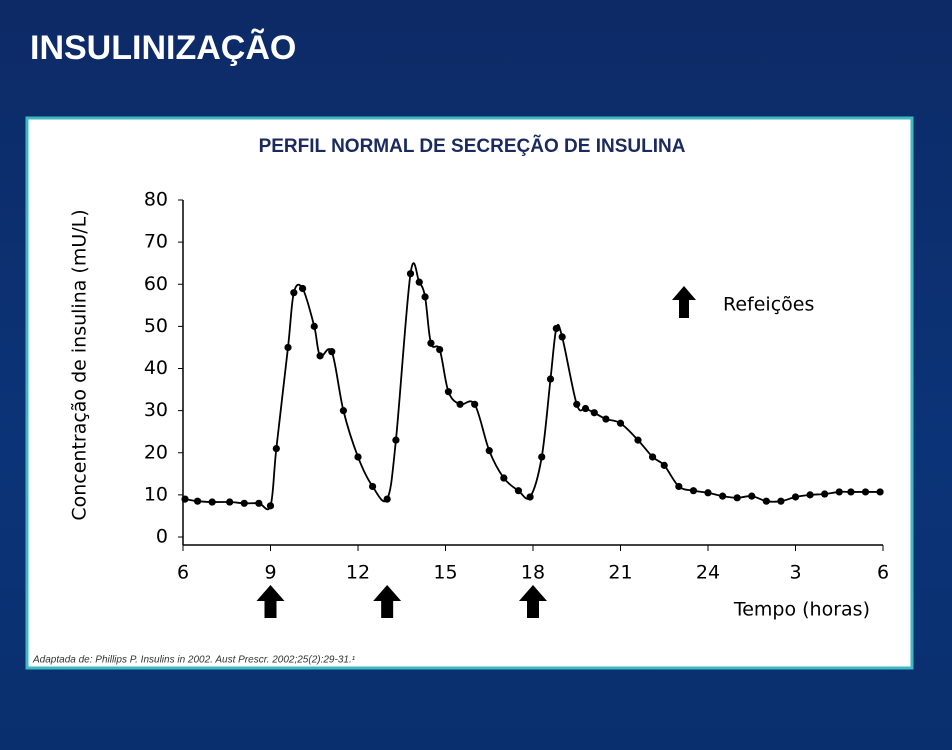  Describe the element at coordinates (358, 573) in the screenshot. I see `x-tick-label: 12` at that location.